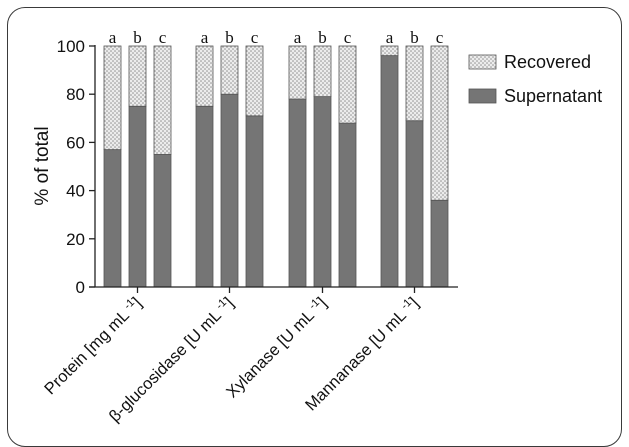 The height and width of the screenshot is (447, 629). Describe the element at coordinates (42, 165) in the screenshot. I see `y-axis-label: % of total` at that location.